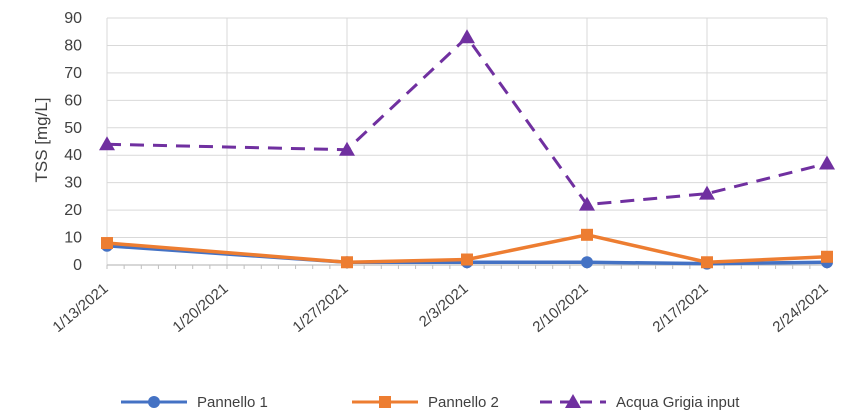 The width and height of the screenshot is (860, 414). I want to click on x-tick-label: 1/27/2021, so click(321, 308).